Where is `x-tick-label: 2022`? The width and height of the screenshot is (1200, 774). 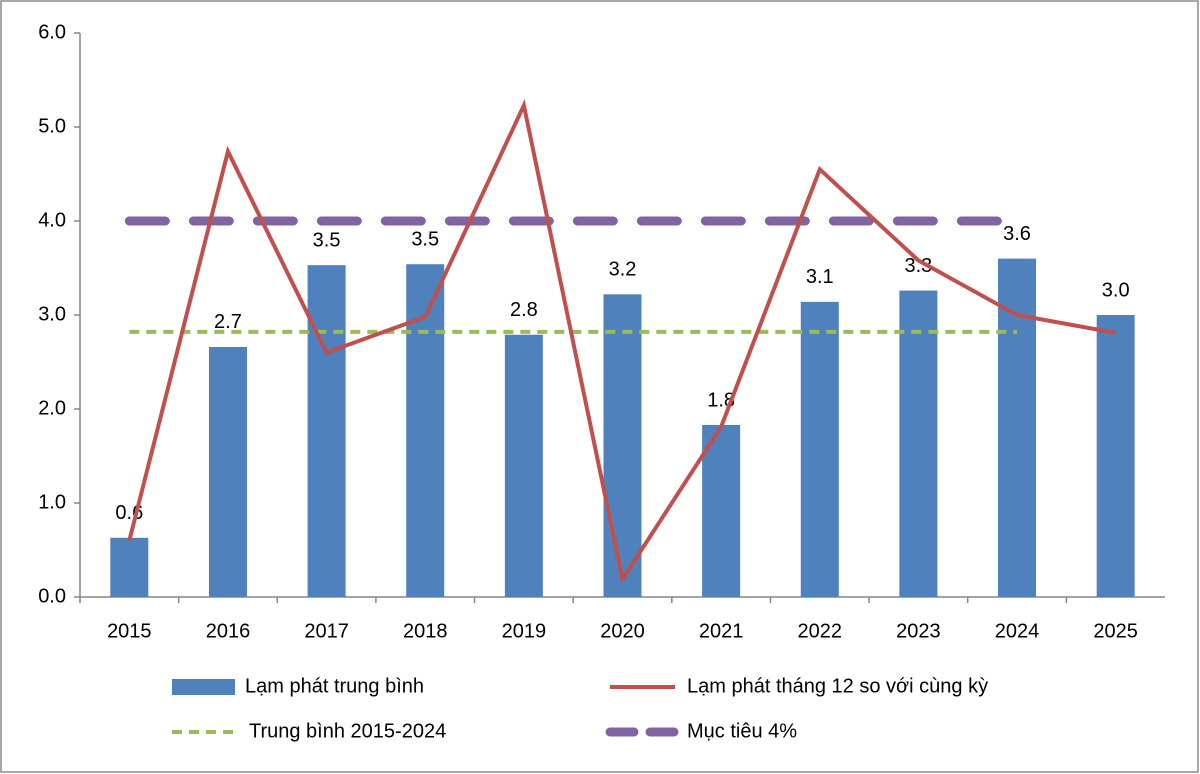
x-tick-label: 2022 is located at coordinates (820, 631).